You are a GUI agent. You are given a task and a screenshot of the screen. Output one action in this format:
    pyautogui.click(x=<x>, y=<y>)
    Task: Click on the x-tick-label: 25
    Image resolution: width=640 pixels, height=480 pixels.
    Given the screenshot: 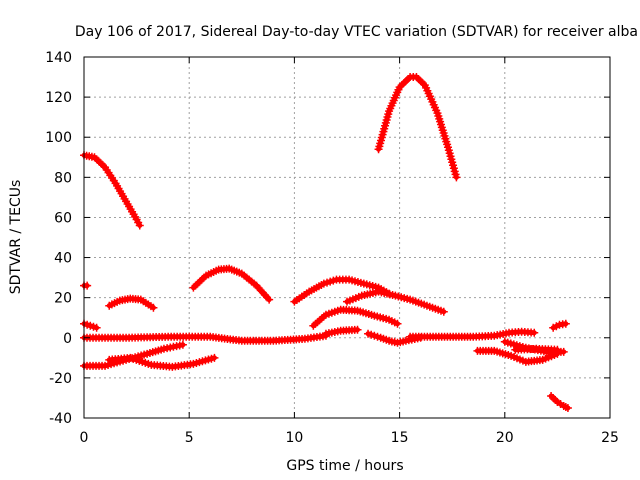 What is the action you would take?
    pyautogui.click(x=610, y=438)
    